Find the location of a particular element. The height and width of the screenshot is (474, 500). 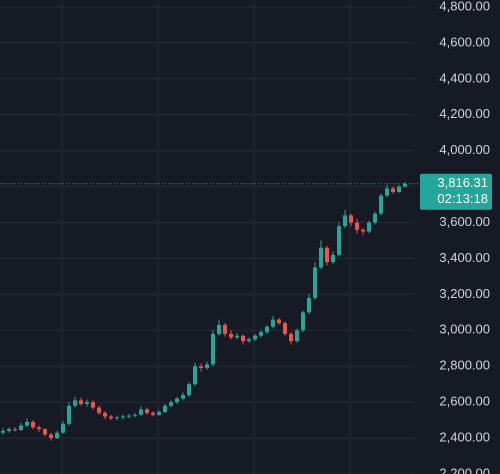

countdown-label: 02:13:18 is located at coordinates (462, 198).